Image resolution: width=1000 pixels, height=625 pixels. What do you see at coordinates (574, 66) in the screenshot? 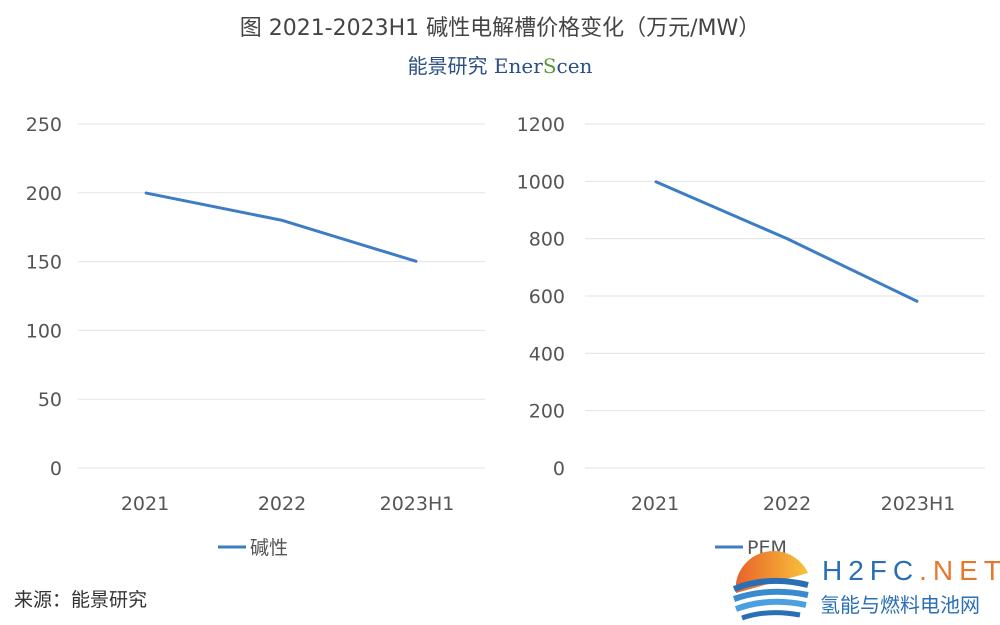
I see `brand-en-c: cen` at bounding box center [574, 66].